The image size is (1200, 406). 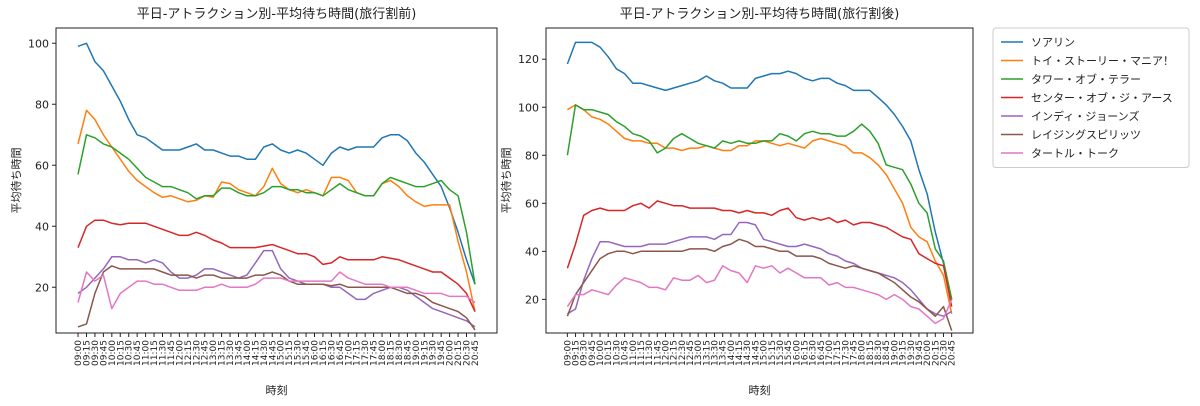 I want to click on x-tick-label: 20:15, so click(x=936, y=353).